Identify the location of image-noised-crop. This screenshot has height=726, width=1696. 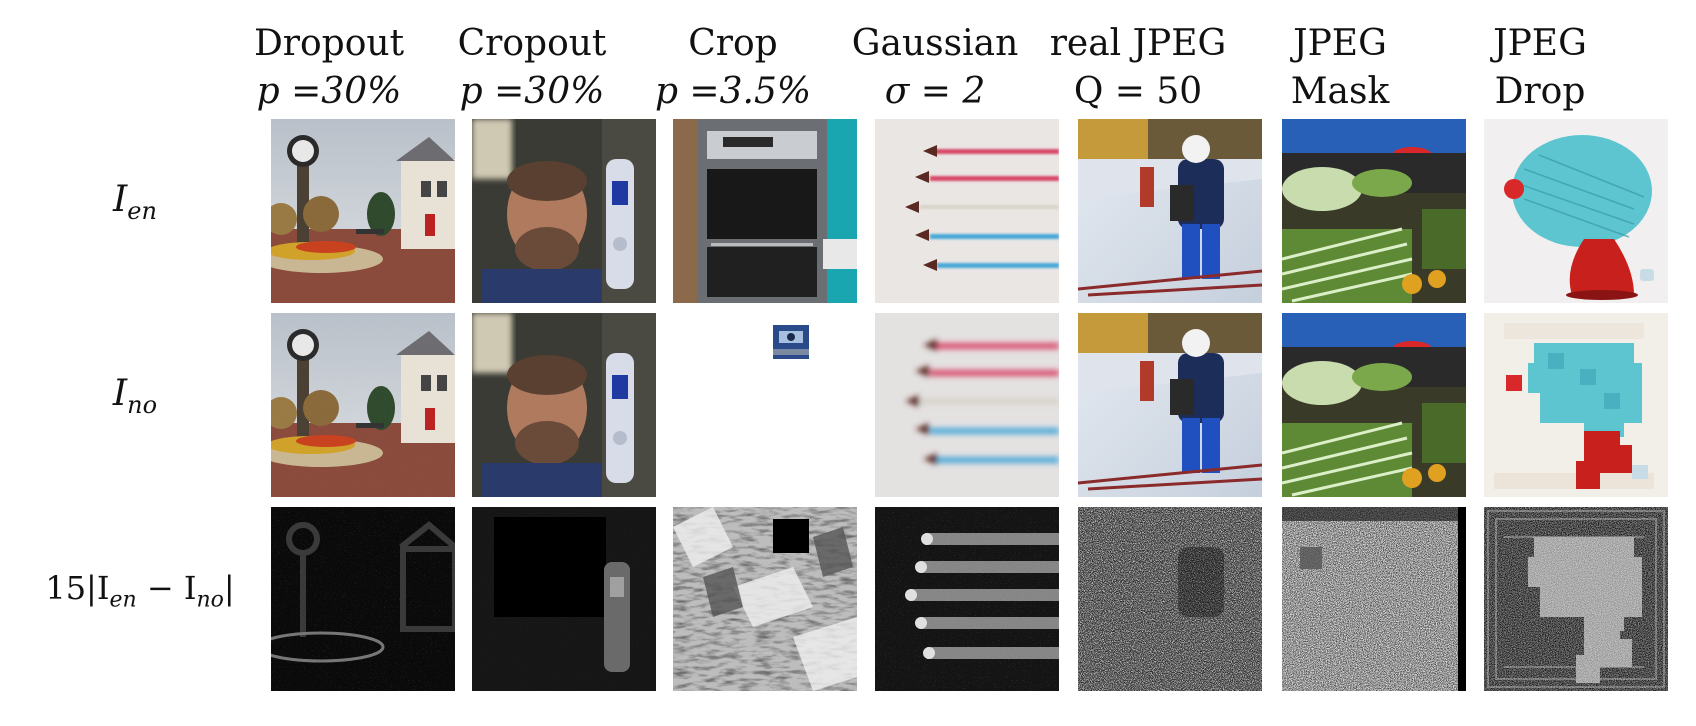
(765, 405).